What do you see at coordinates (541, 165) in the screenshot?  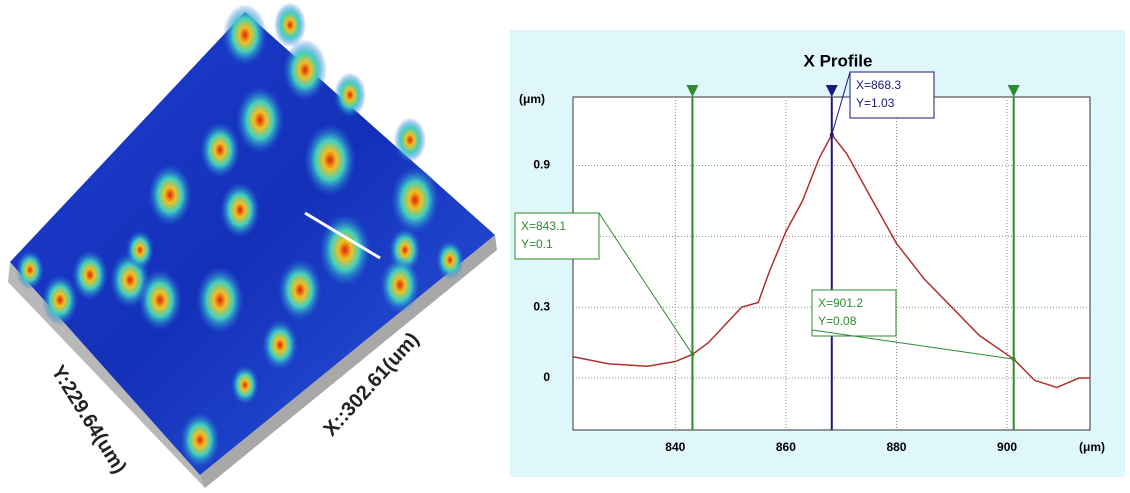 I see `y-tick-label: 0.9` at bounding box center [541, 165].